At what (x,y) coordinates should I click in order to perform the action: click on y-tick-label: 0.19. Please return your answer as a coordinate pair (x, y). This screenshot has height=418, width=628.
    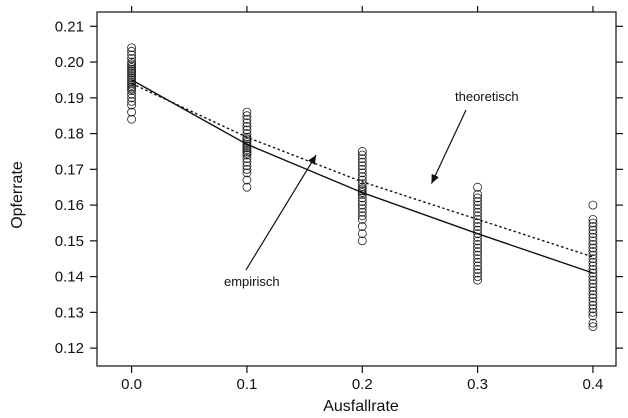
    Looking at the image, I should click on (69, 98).